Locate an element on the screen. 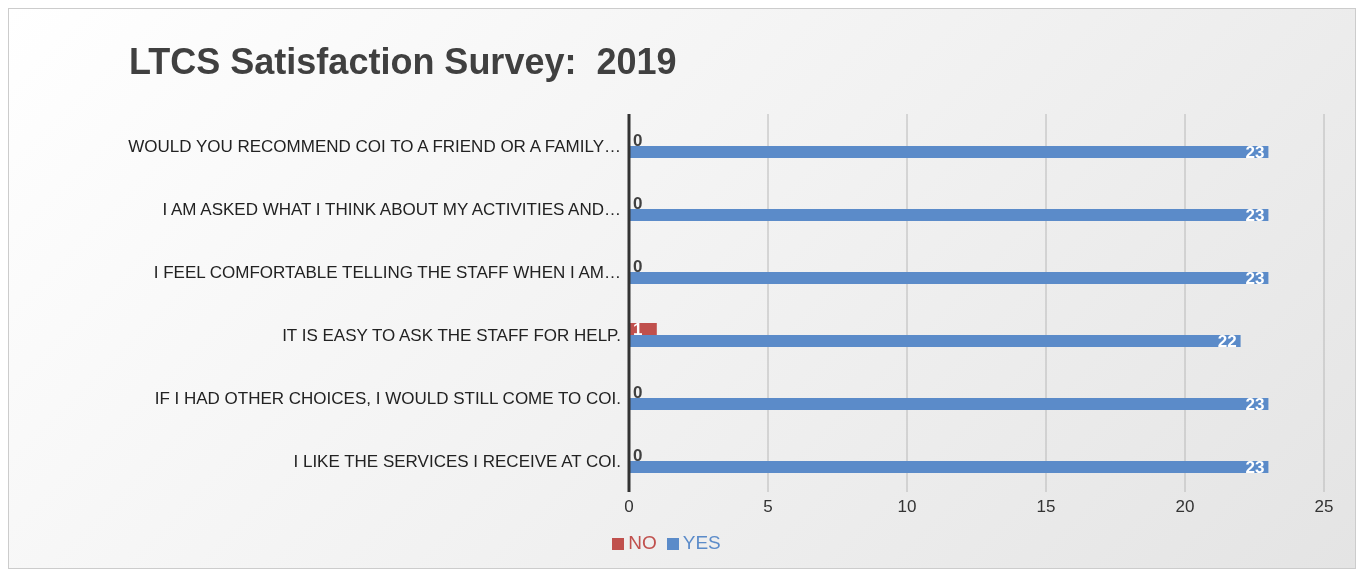  x-tick-label: 0 is located at coordinates (629, 507).